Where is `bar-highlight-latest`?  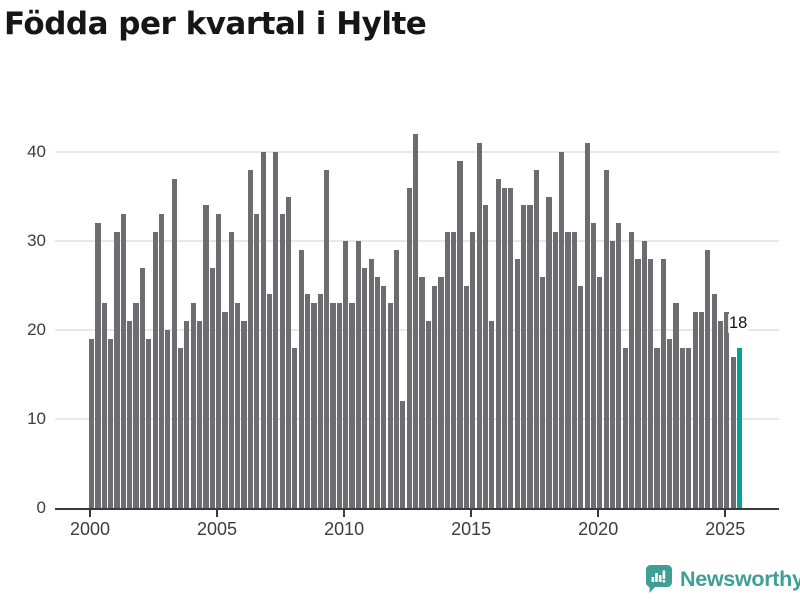
bar-highlight-latest is located at coordinates (740, 427).